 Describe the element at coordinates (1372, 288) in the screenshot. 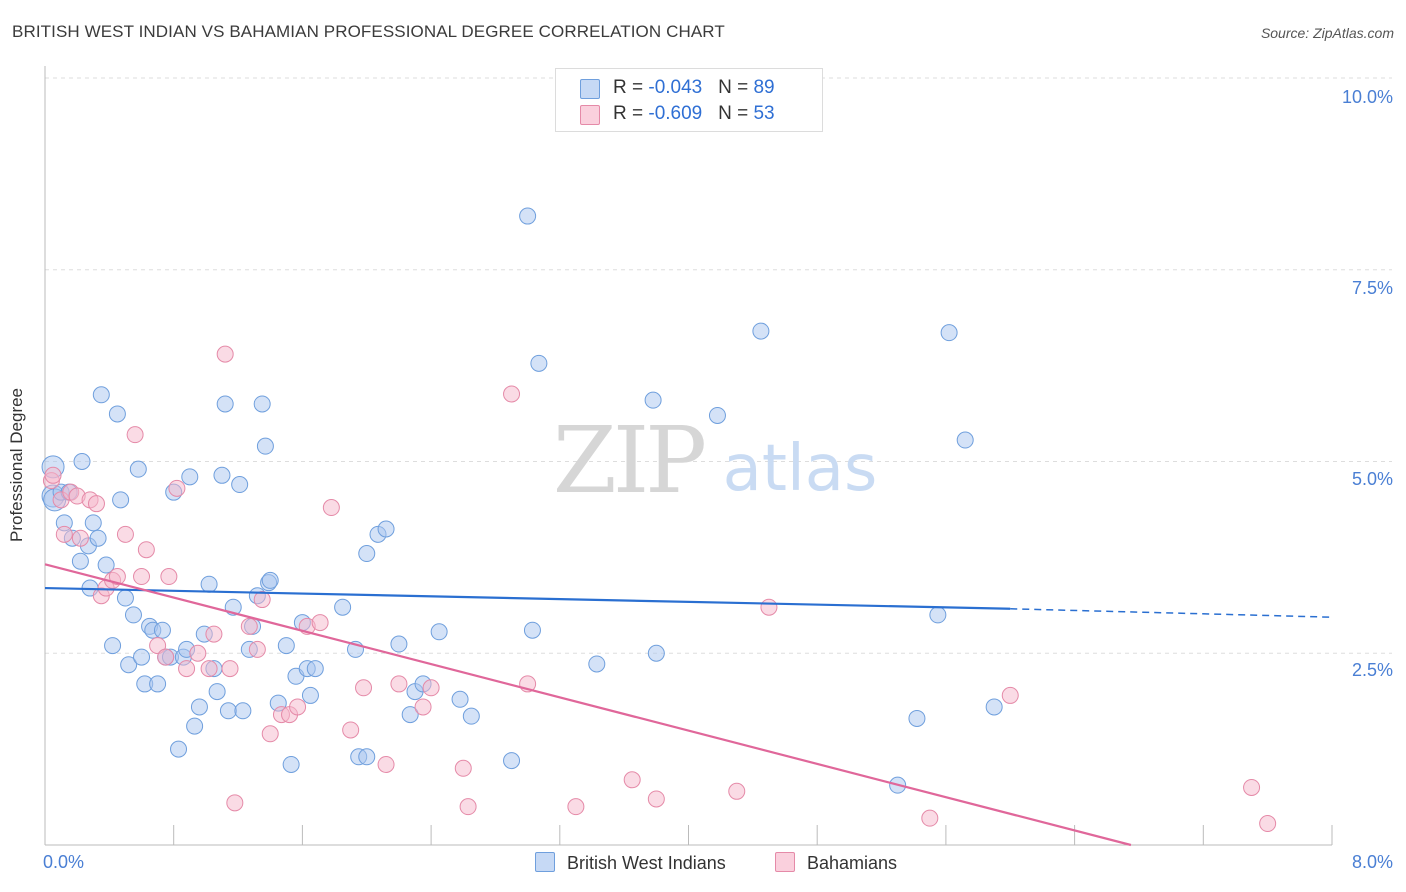

I see `y-tick-label-7-5: 7.5%` at that location.